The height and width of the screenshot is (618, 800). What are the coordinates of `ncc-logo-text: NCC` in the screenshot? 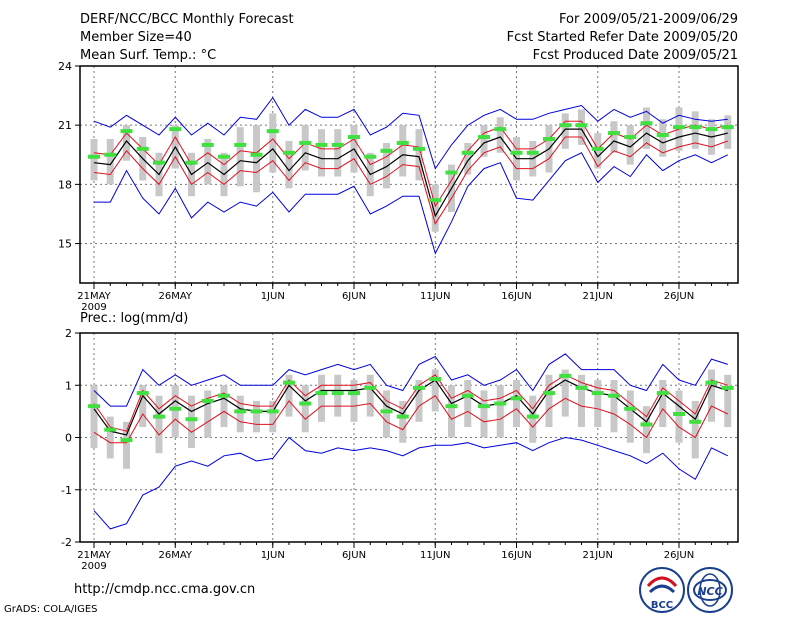 It's located at (709, 591).